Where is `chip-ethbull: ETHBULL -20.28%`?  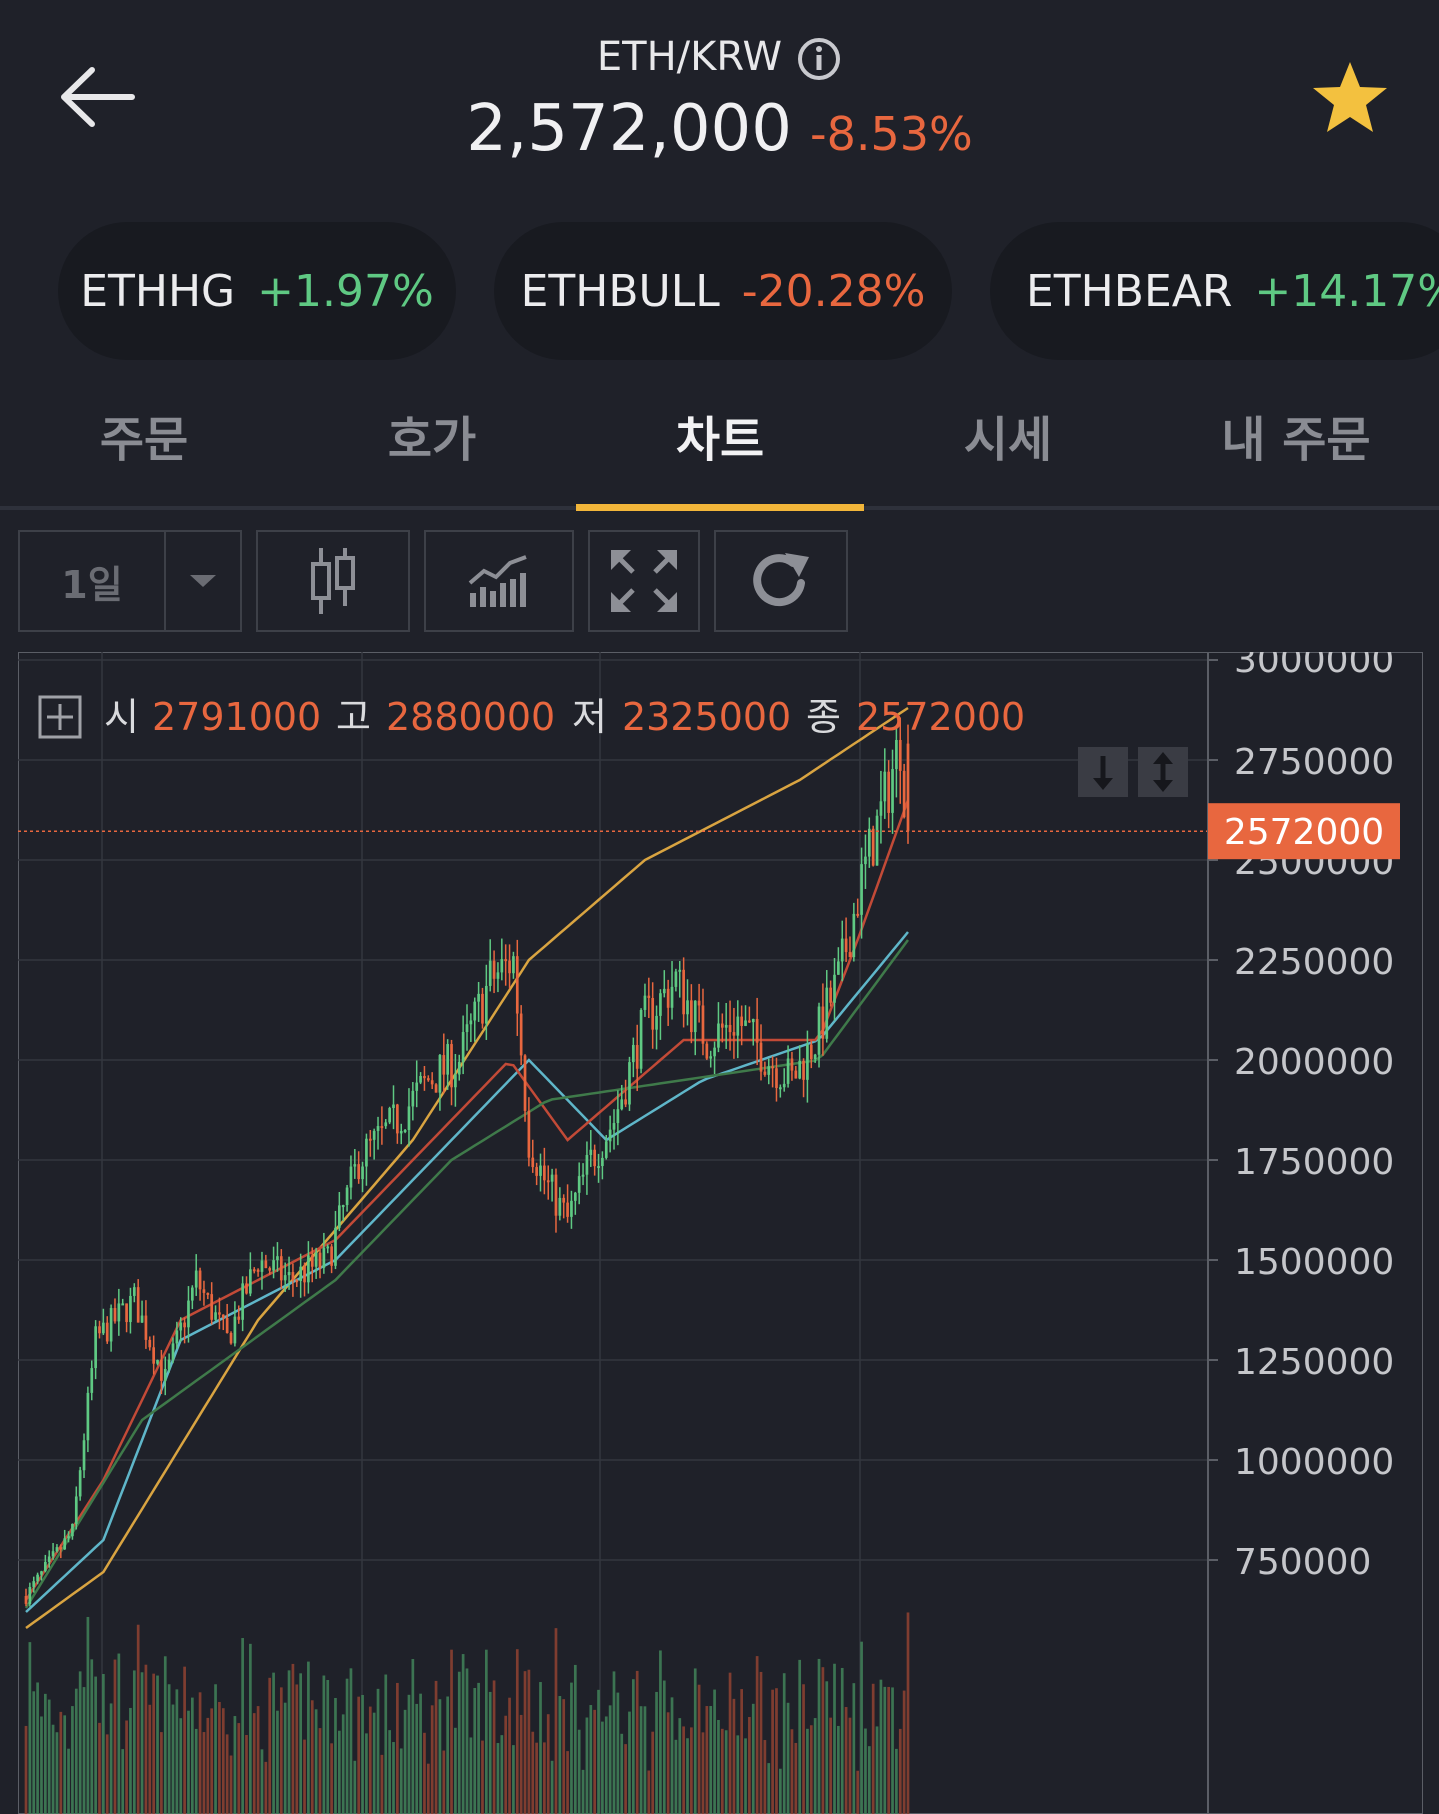 chip-ethbull: ETHBULL -20.28% is located at coordinates (723, 291).